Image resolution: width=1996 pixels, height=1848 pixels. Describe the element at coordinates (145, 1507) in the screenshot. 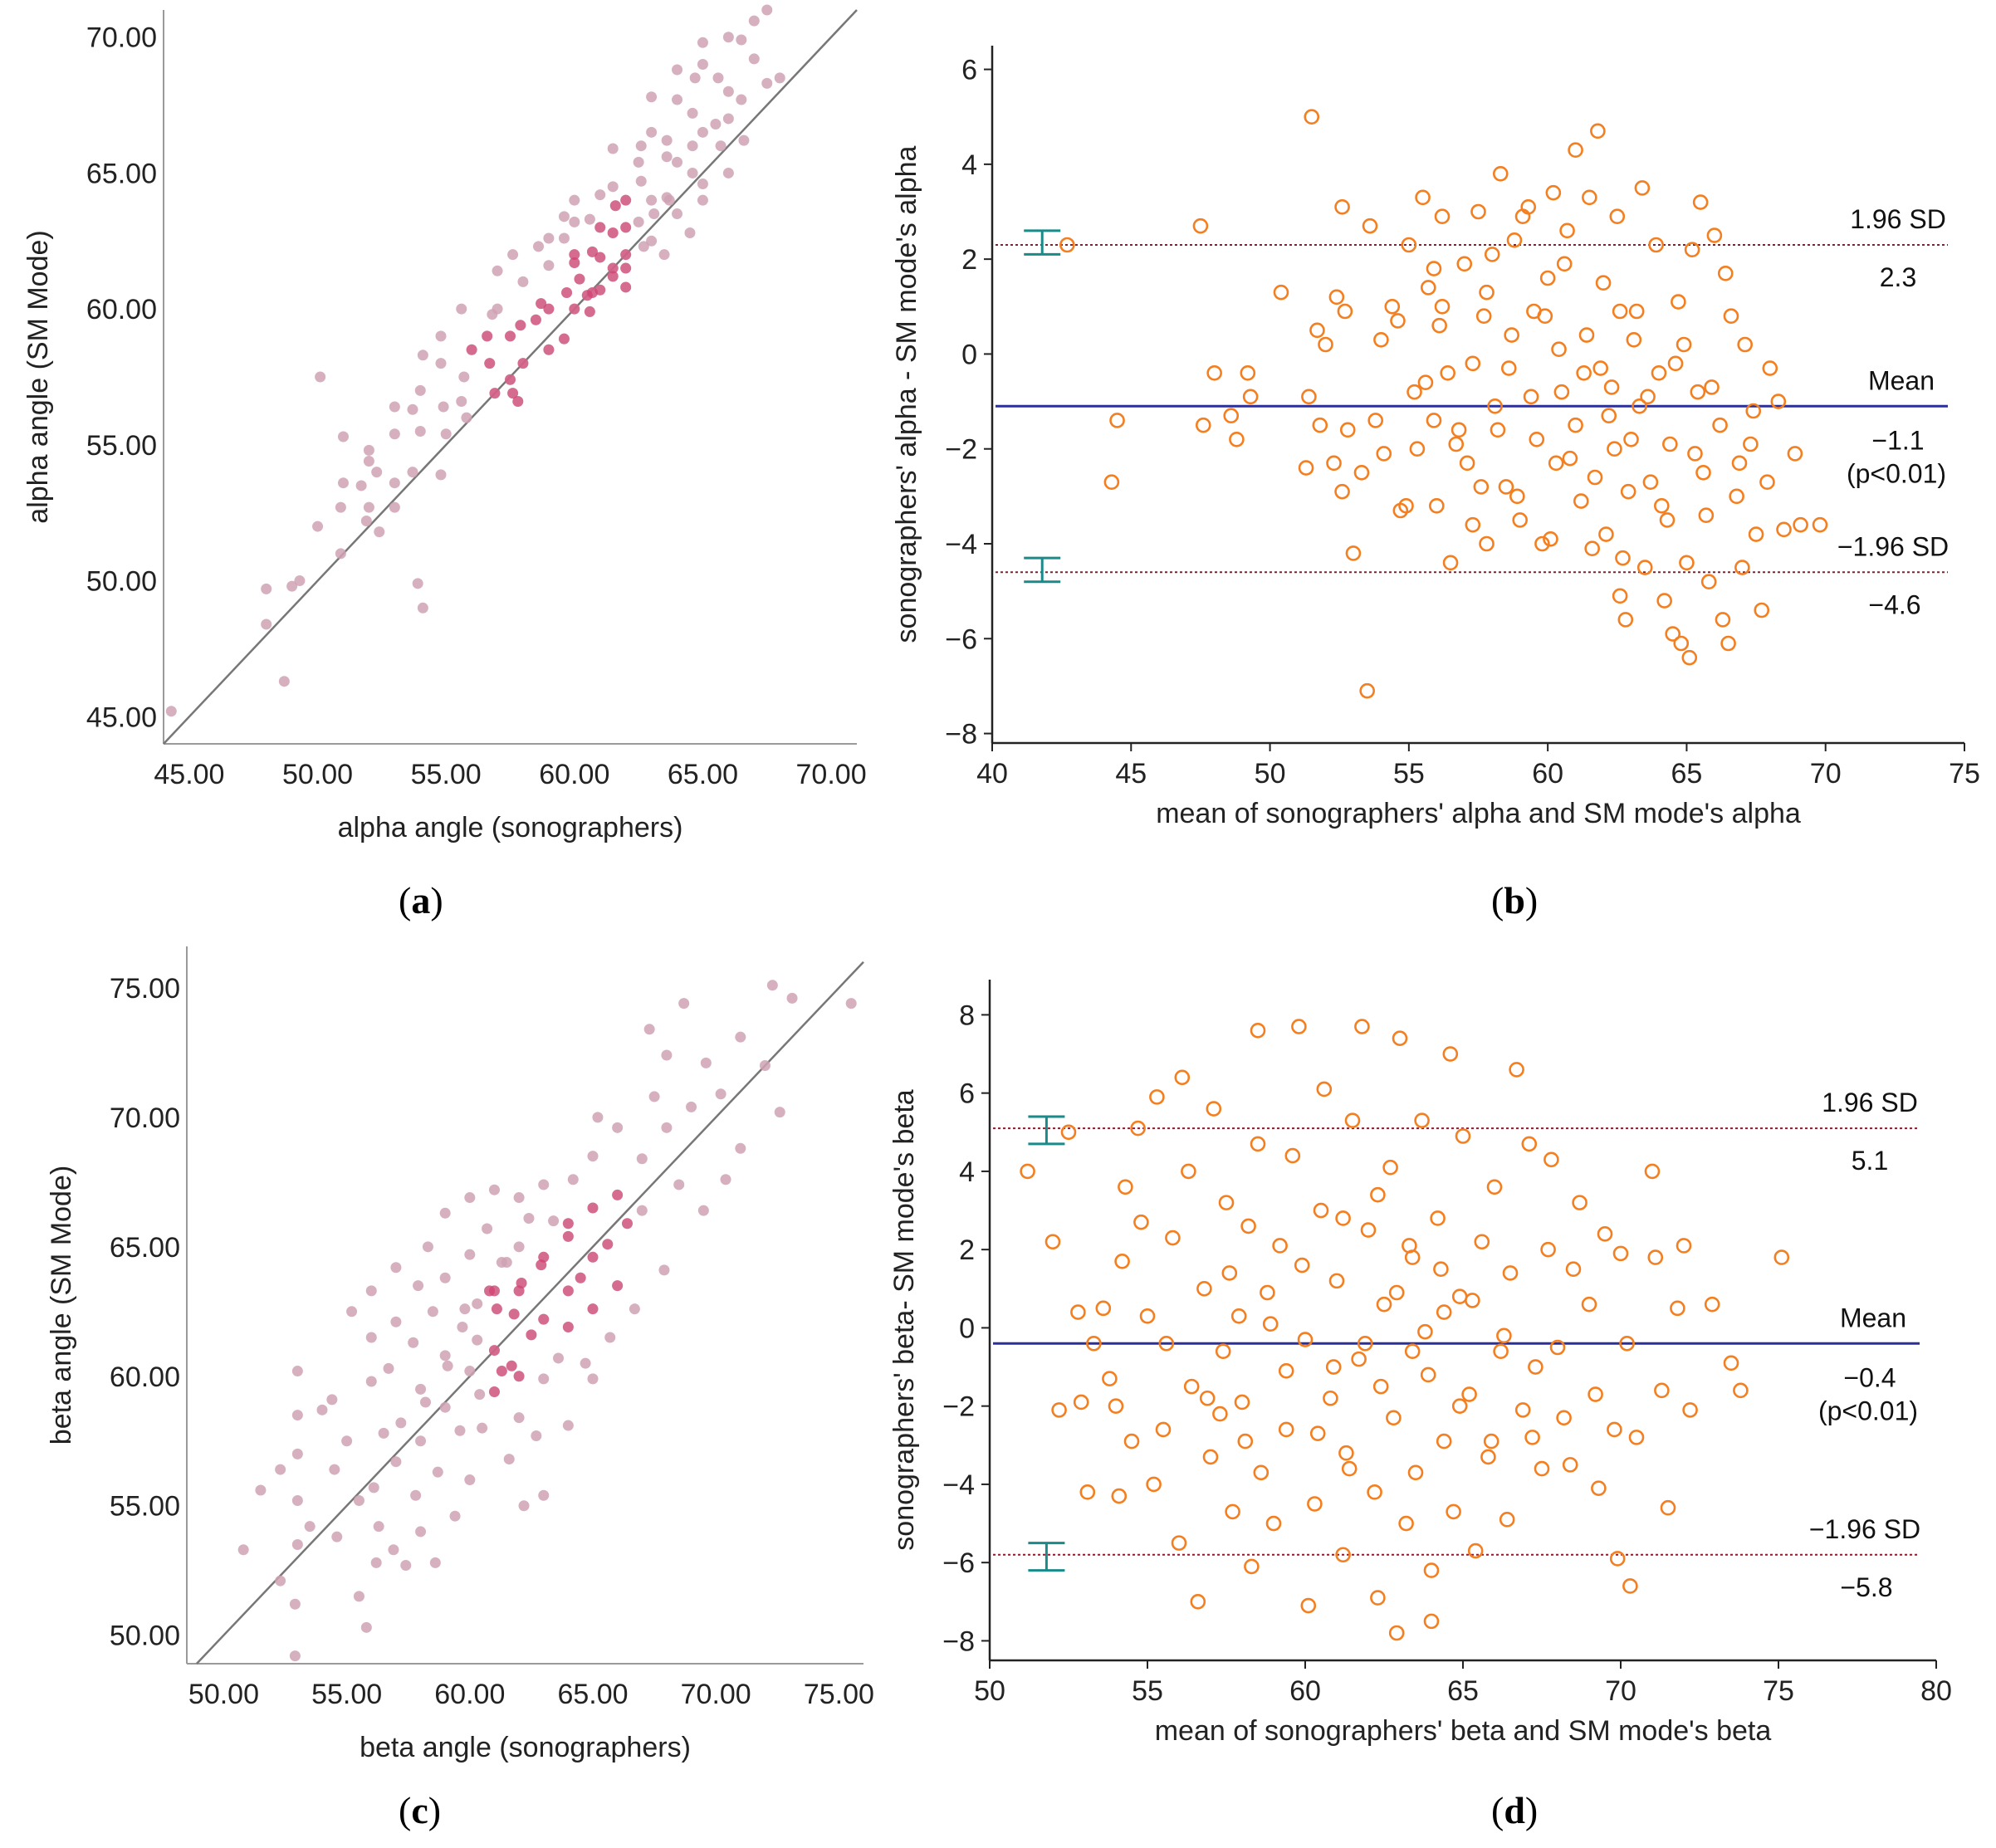

I see `y-tick-label: 55.00` at that location.